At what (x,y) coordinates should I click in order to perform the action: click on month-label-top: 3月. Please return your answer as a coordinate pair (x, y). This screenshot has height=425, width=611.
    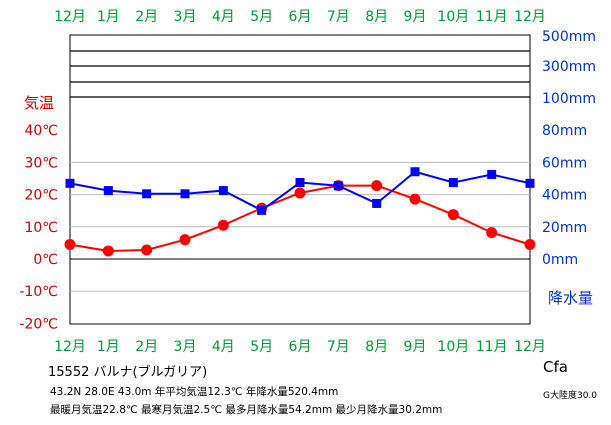
    Looking at the image, I should click on (185, 17).